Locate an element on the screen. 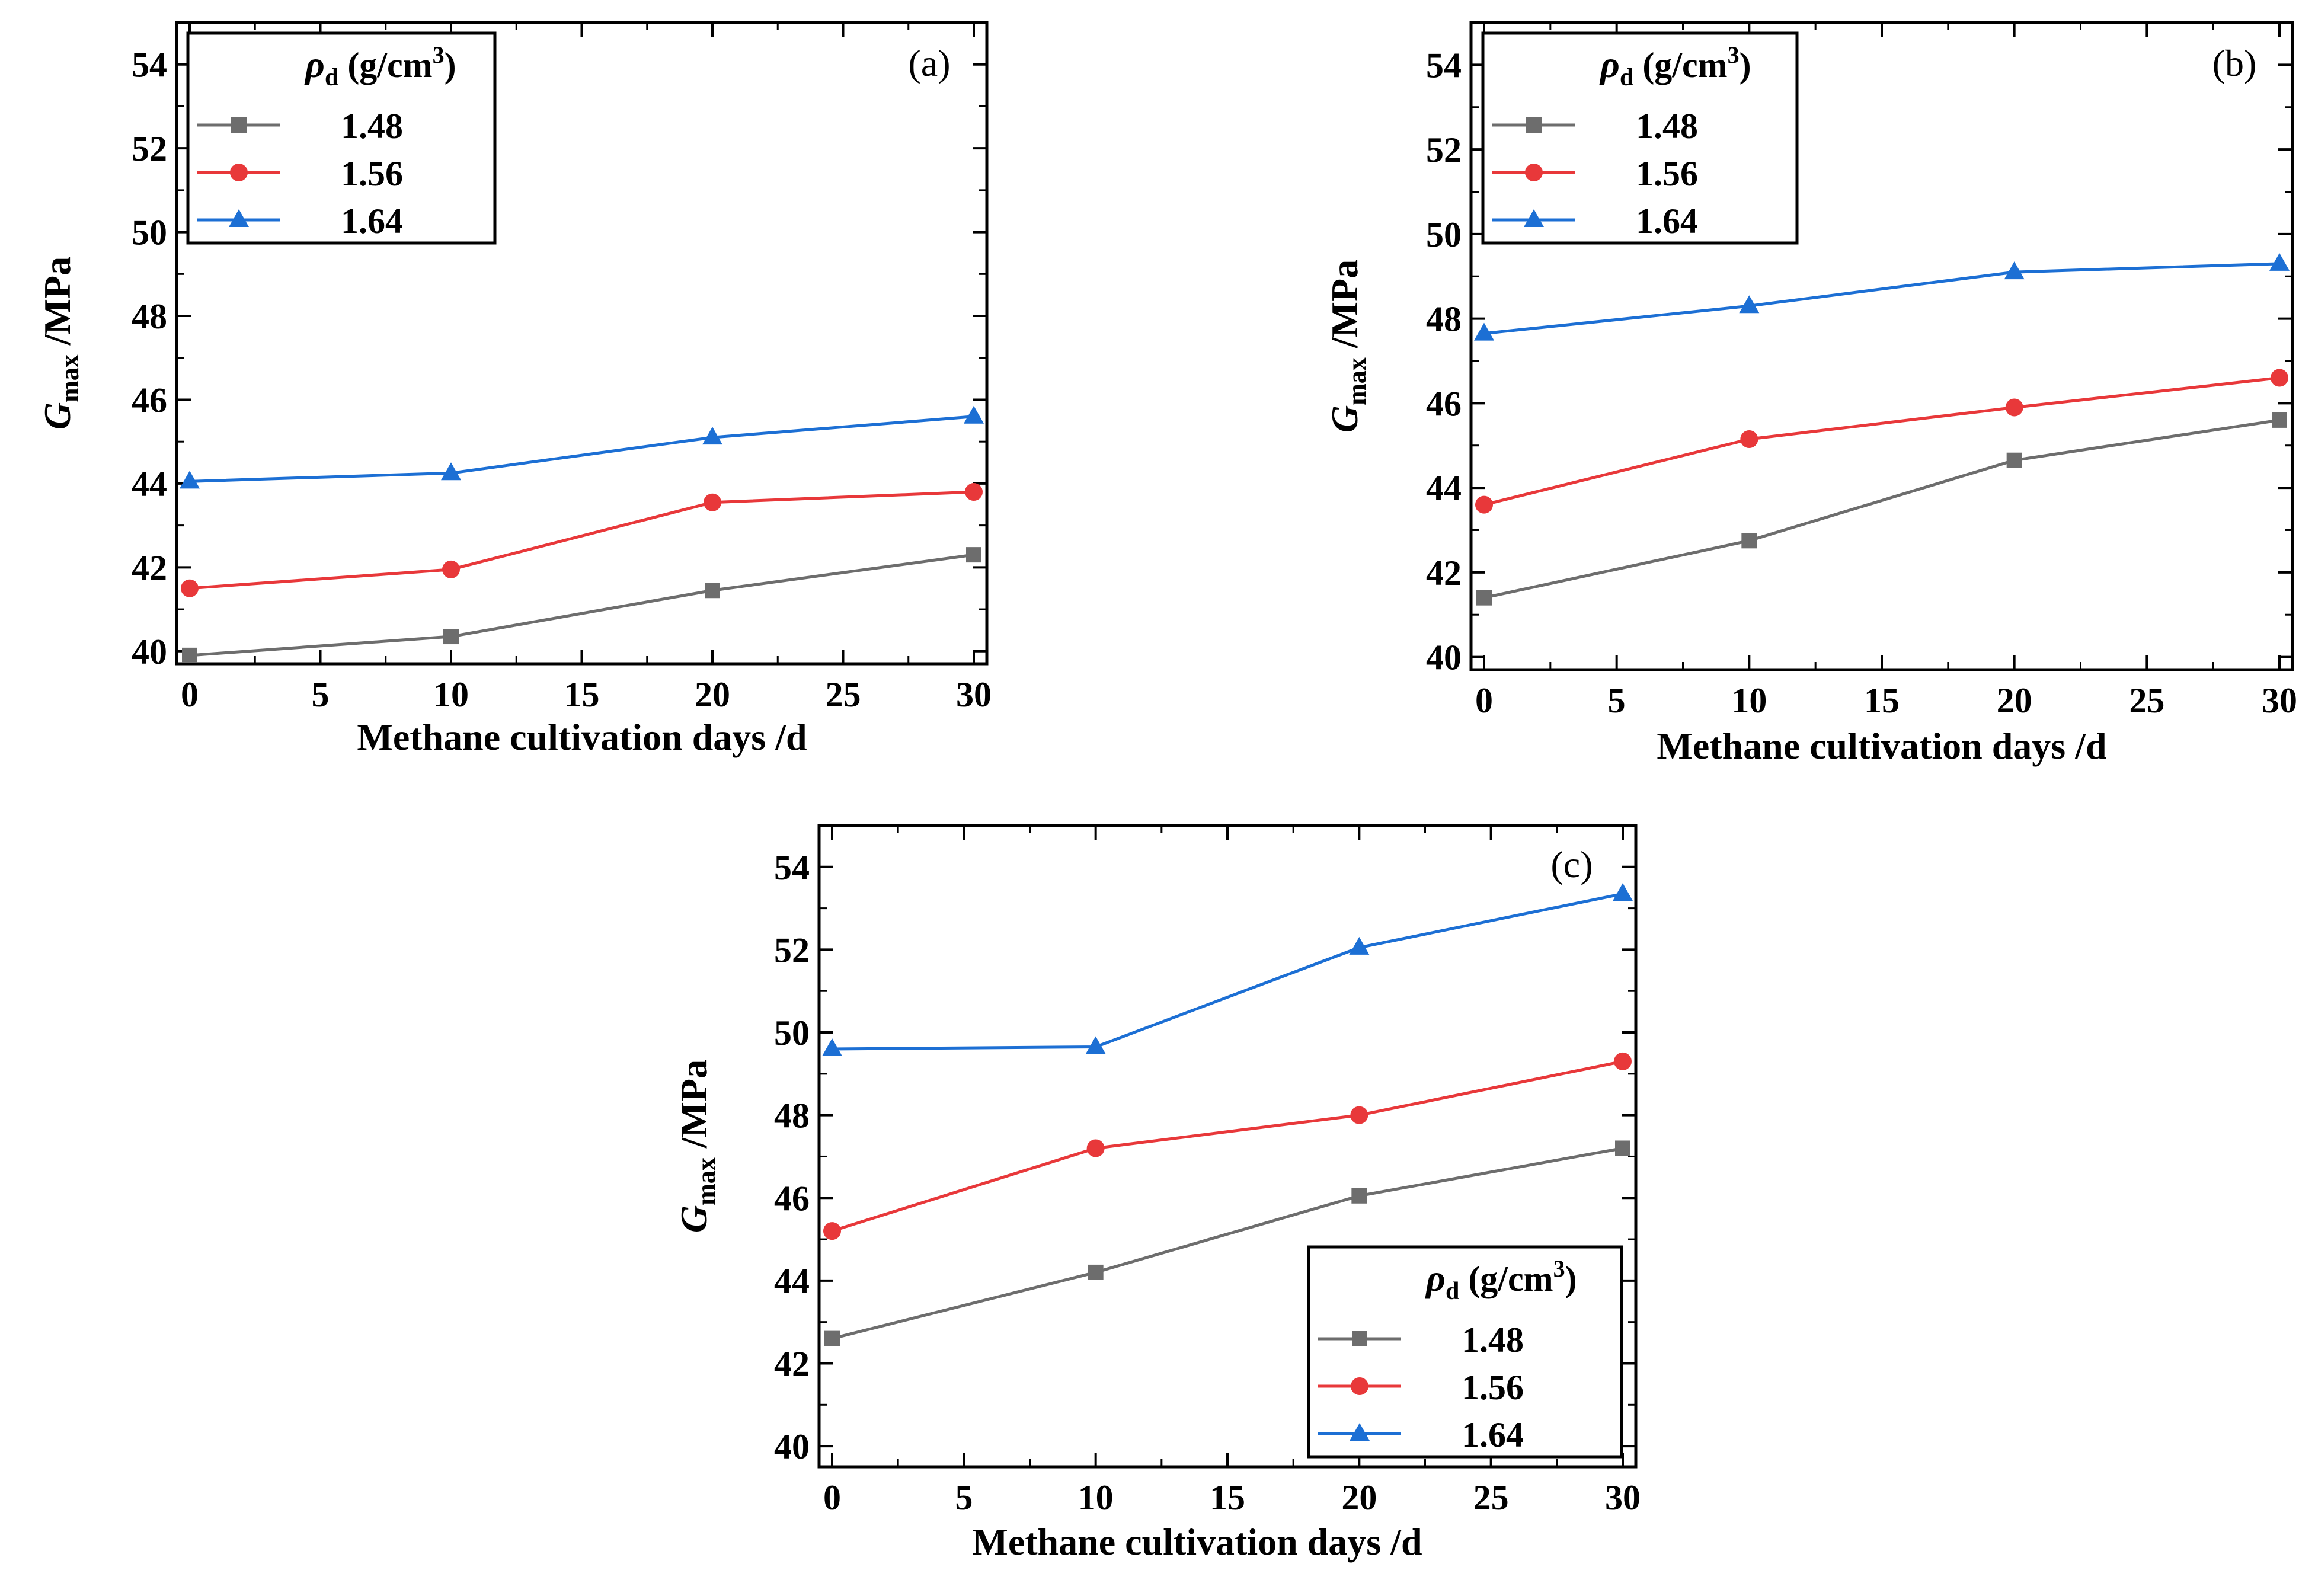  legend-marker-1.48 is located at coordinates (1534, 125).